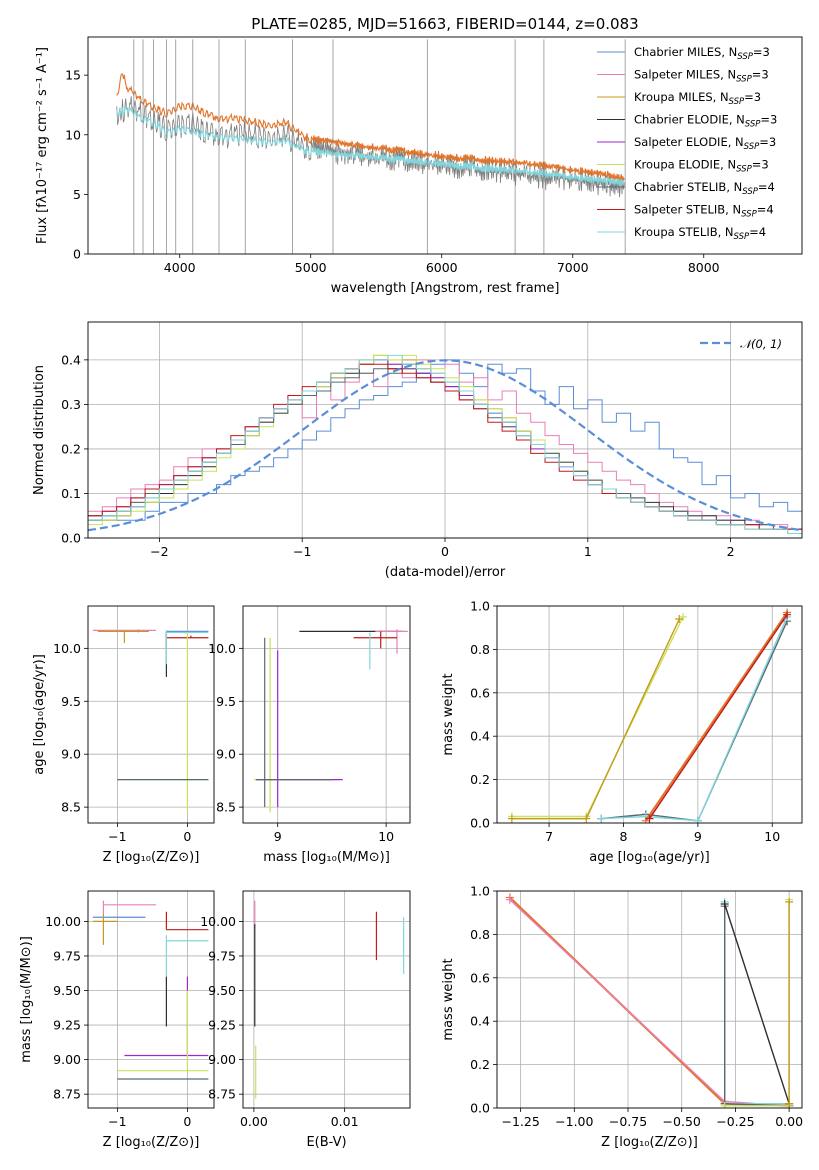  I want to click on legend-label: Chabrier ELODIE, NSSP=3, so click(705, 121).